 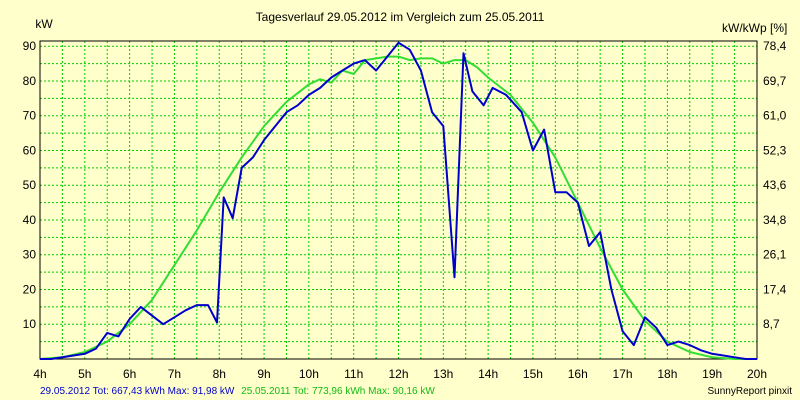 What do you see at coordinates (712, 374) in the screenshot?
I see `x-tick-label: 19h` at bounding box center [712, 374].